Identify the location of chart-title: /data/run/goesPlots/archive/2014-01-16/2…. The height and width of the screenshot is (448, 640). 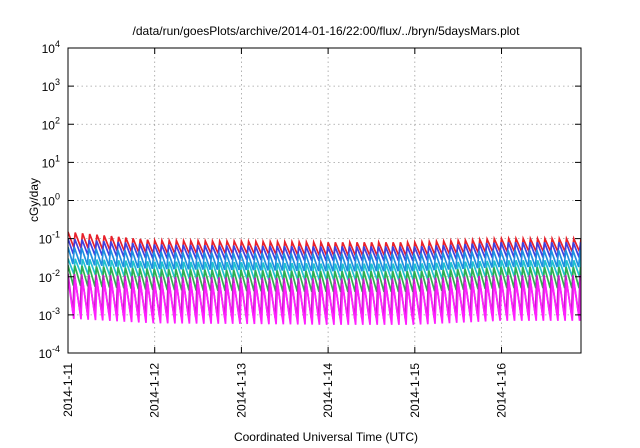
(327, 31).